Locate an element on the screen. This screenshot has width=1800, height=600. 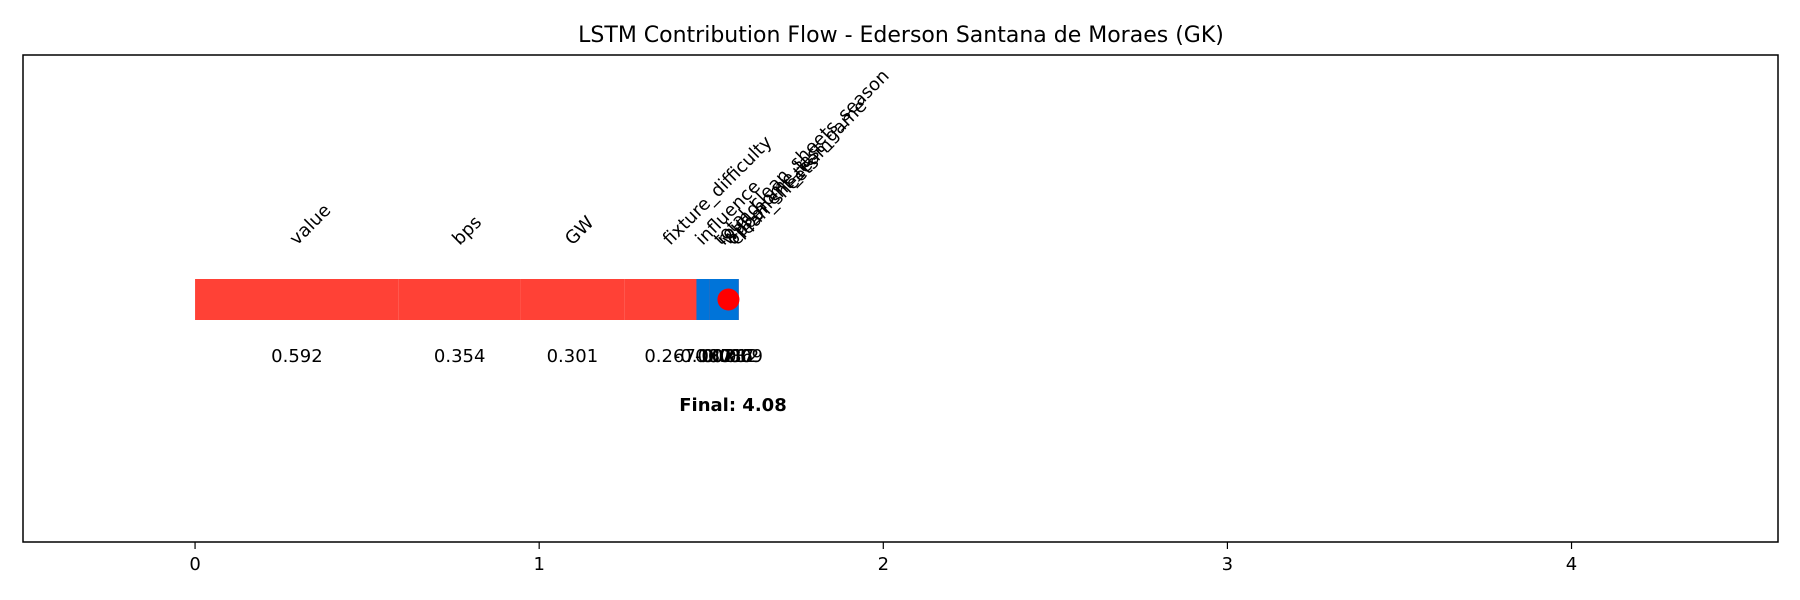
value-label-3: 0.267 is located at coordinates (670, 356).